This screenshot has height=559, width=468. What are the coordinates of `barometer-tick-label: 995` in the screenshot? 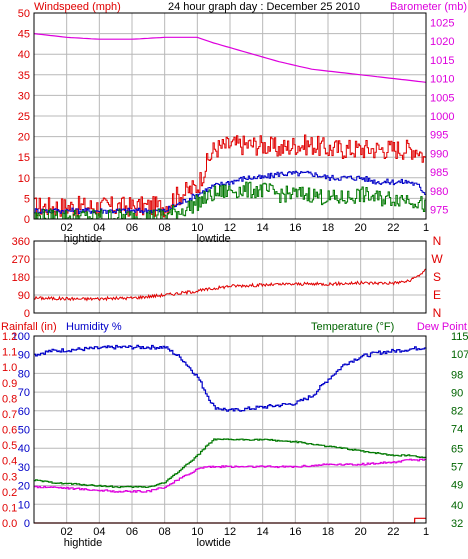 It's located at (439, 136).